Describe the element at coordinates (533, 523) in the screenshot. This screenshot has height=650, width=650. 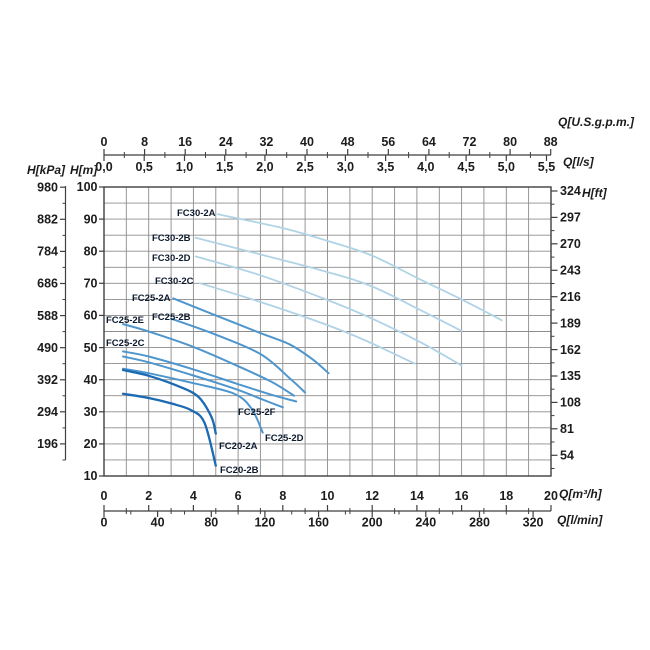
I see `lmin-tick-label: 320` at that location.